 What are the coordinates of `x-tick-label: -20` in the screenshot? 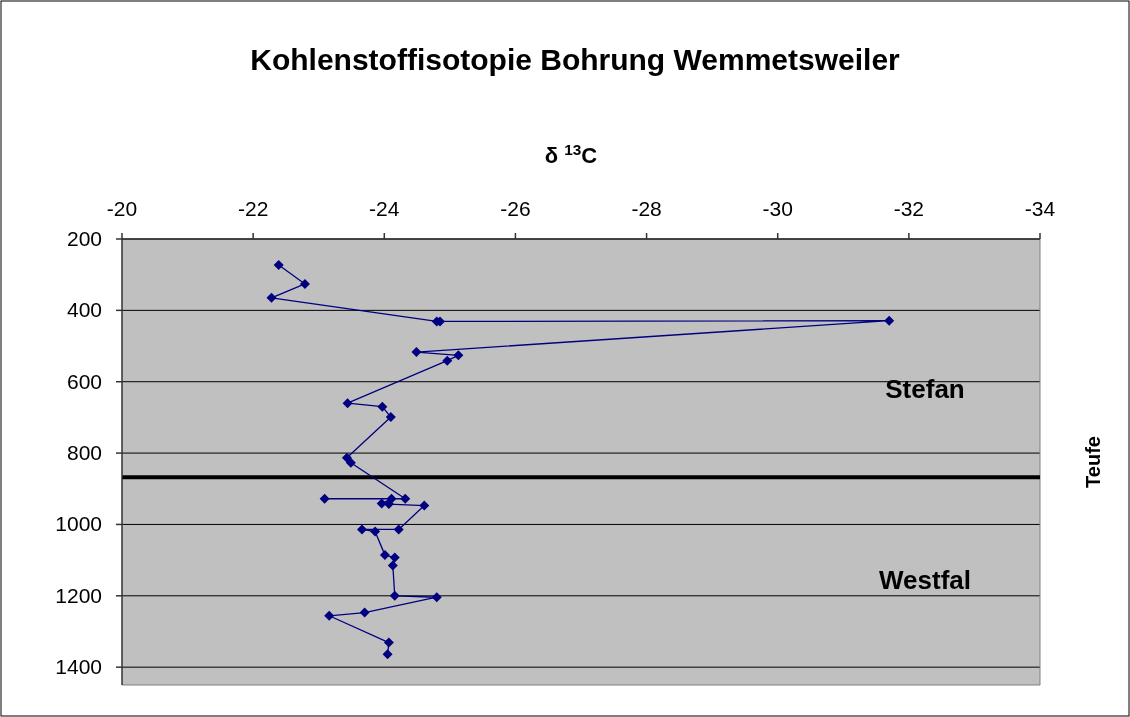 It's located at (122, 208).